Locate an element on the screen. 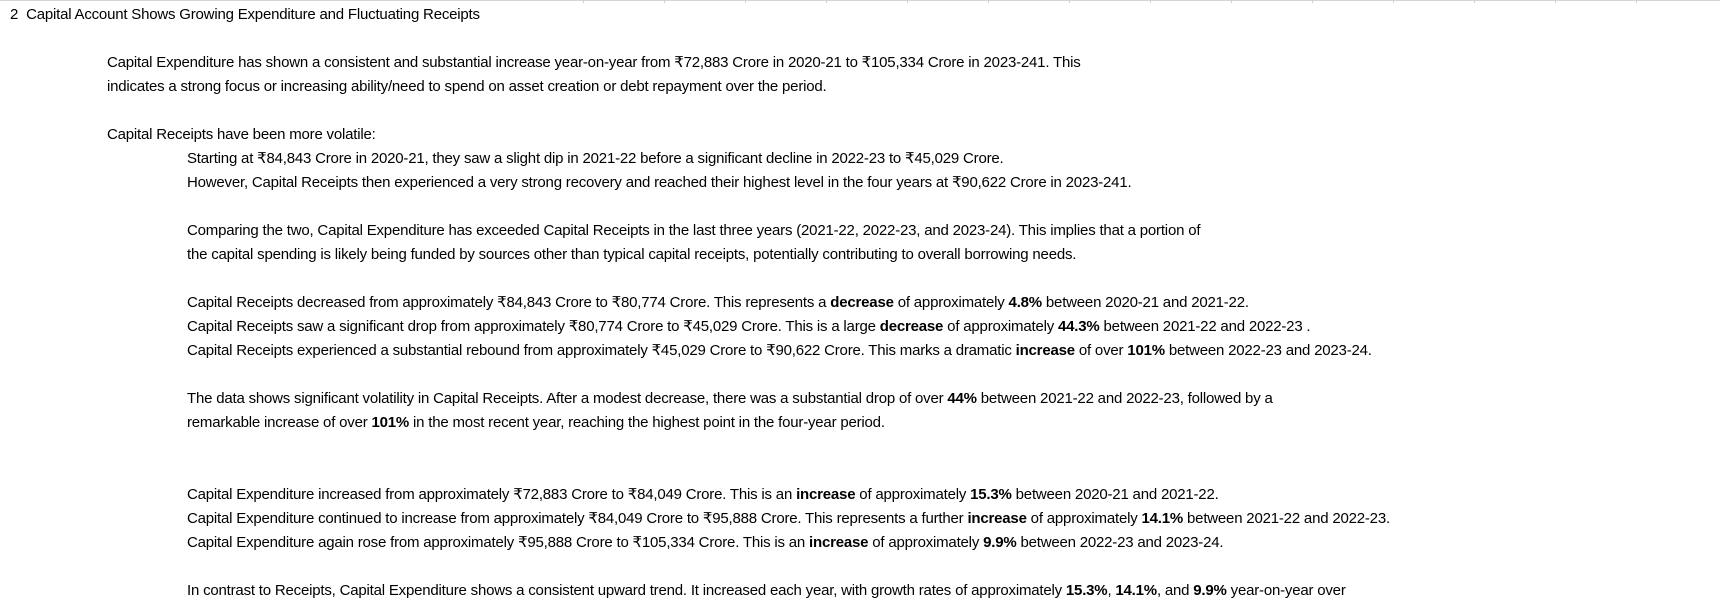  change-percent: 15.3% is located at coordinates (991, 494).